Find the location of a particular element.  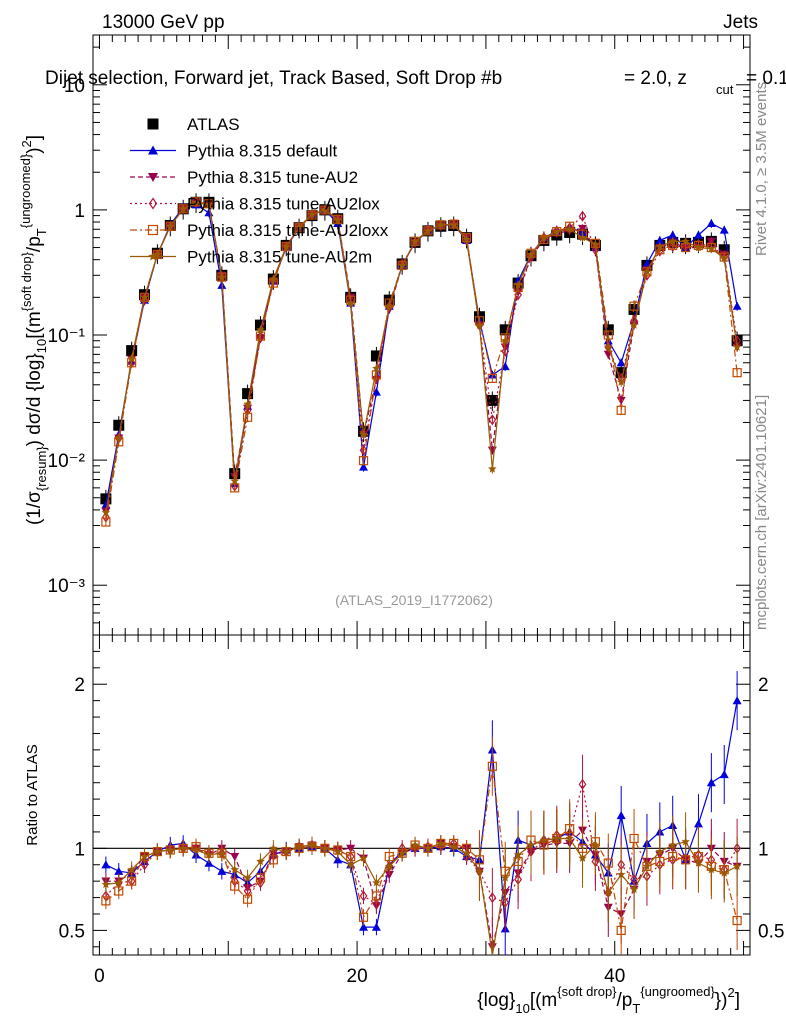

rivet-version-label: Rivet 4.1.0, ≥ 3.5M events is located at coordinates (761, 169).